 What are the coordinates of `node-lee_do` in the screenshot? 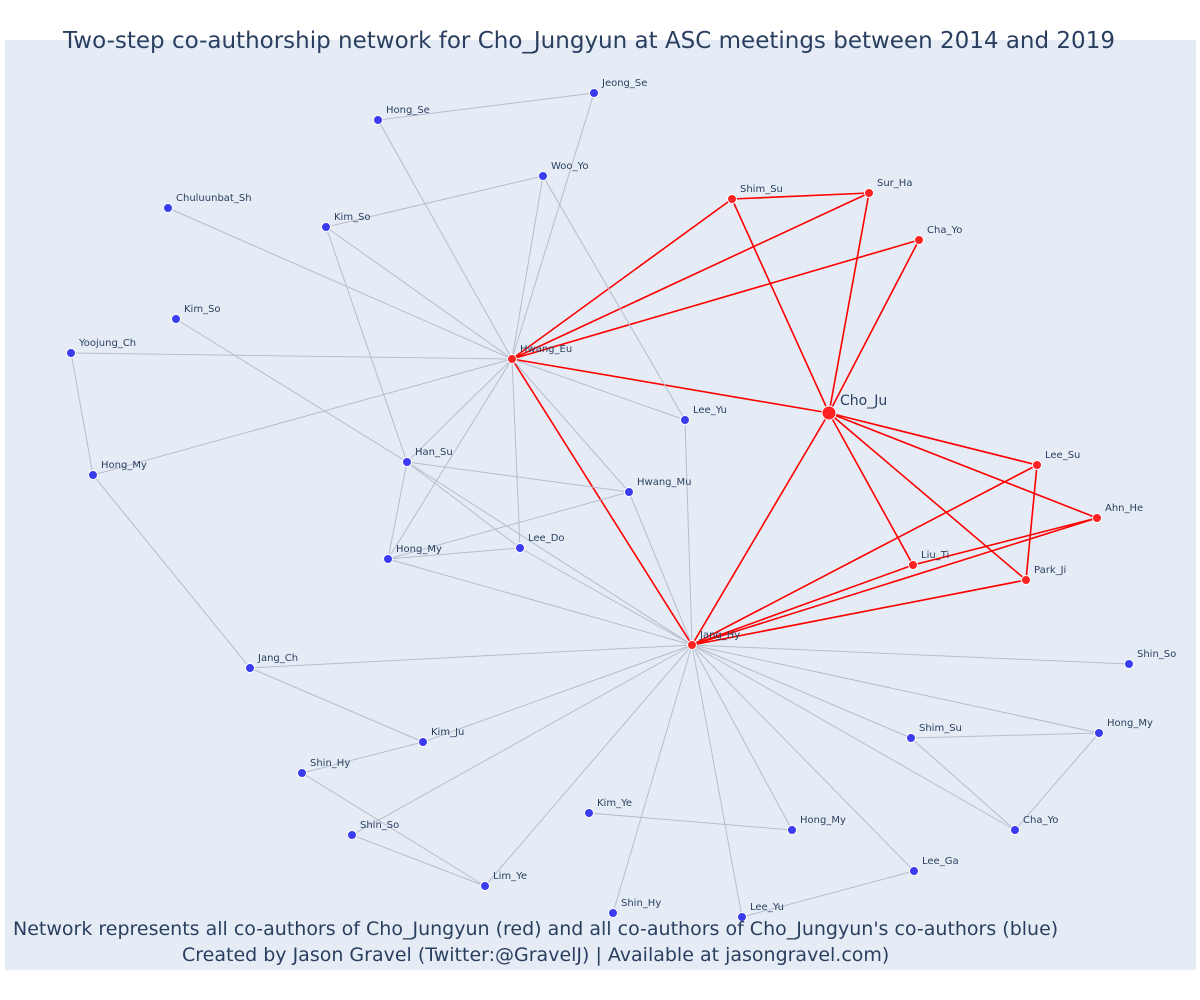 It's located at (520, 548).